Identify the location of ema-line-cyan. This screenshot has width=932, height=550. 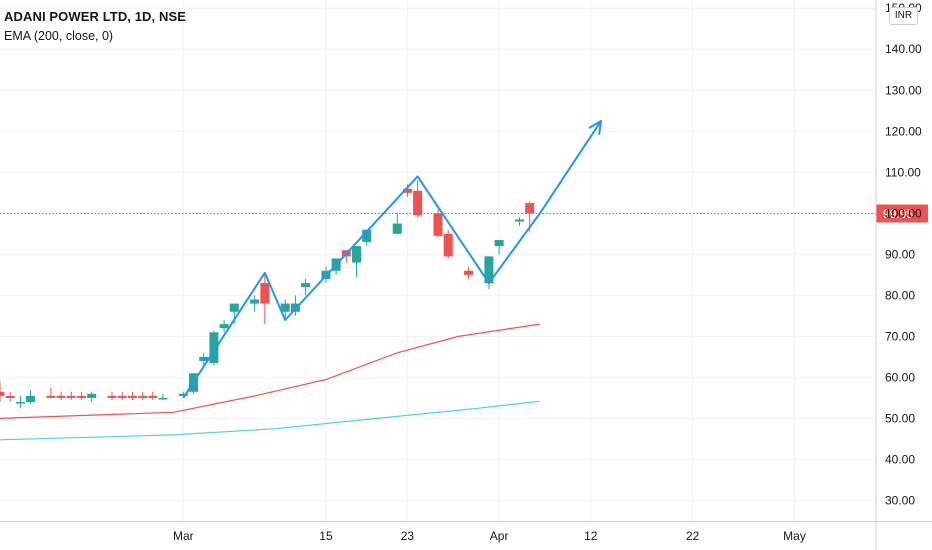
(270, 420).